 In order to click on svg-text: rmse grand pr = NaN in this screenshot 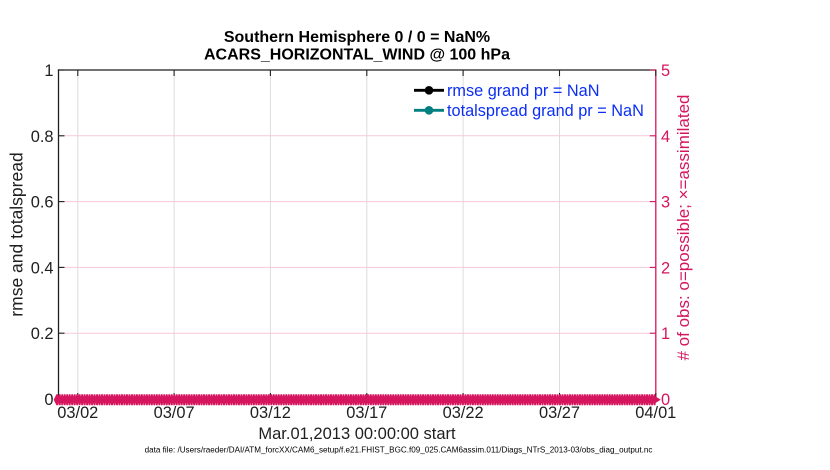, I will do `click(523, 91)`.